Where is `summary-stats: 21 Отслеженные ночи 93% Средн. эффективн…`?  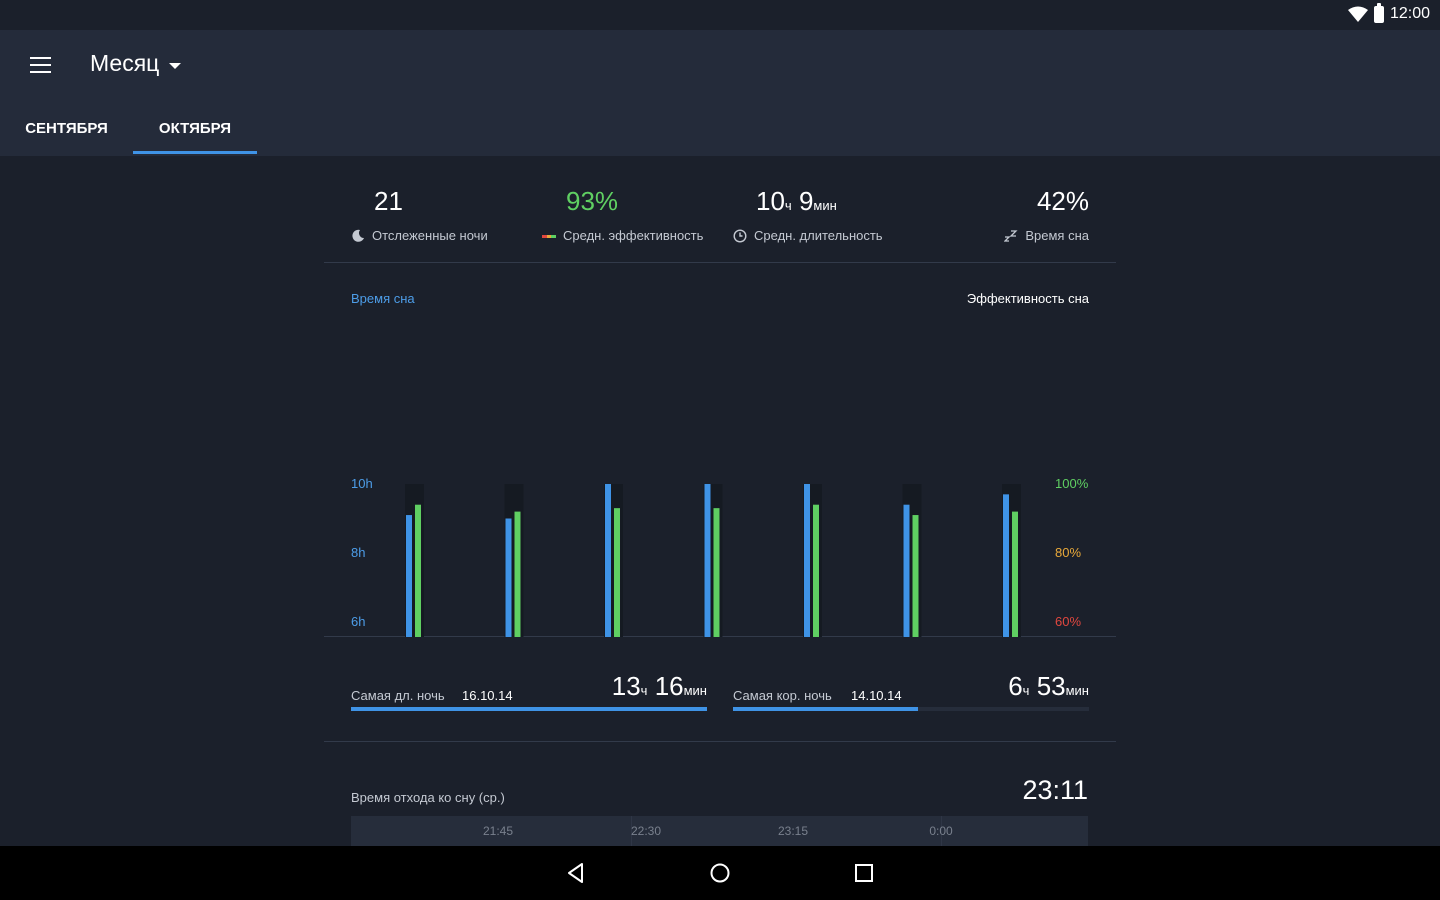 summary-stats: 21 Отслеженные ночи 93% Средн. эффективн… is located at coordinates (720, 209).